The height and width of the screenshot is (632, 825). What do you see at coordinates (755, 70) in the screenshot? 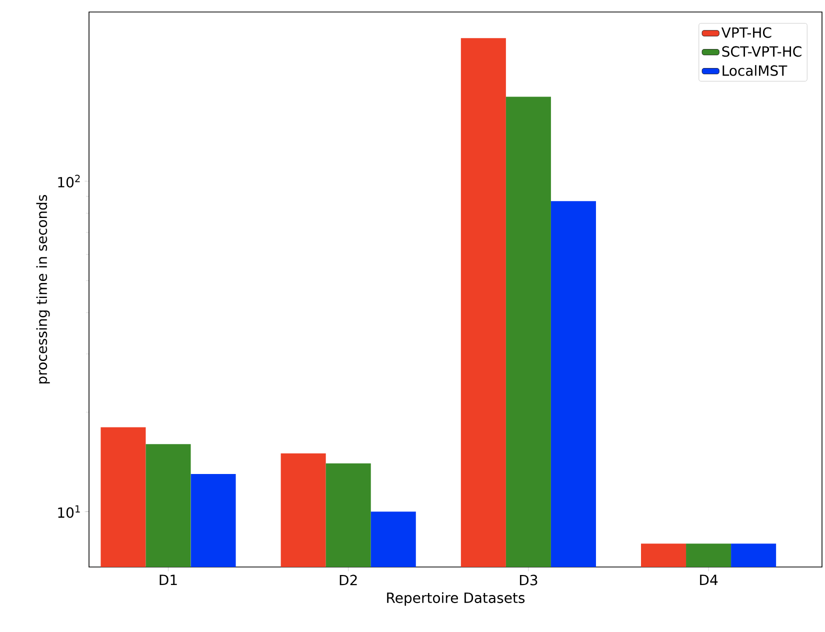
I see `legend-label: LocalMST` at bounding box center [755, 70].